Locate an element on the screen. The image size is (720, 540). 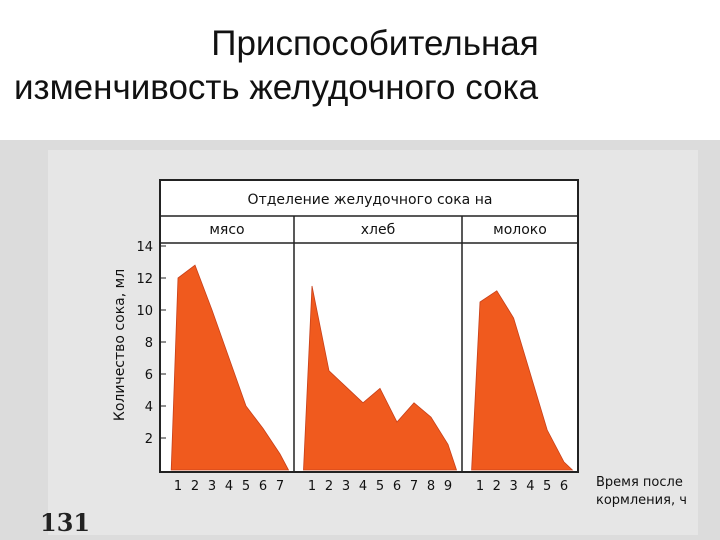
y-tick-label: 4 is located at coordinates (149, 407).